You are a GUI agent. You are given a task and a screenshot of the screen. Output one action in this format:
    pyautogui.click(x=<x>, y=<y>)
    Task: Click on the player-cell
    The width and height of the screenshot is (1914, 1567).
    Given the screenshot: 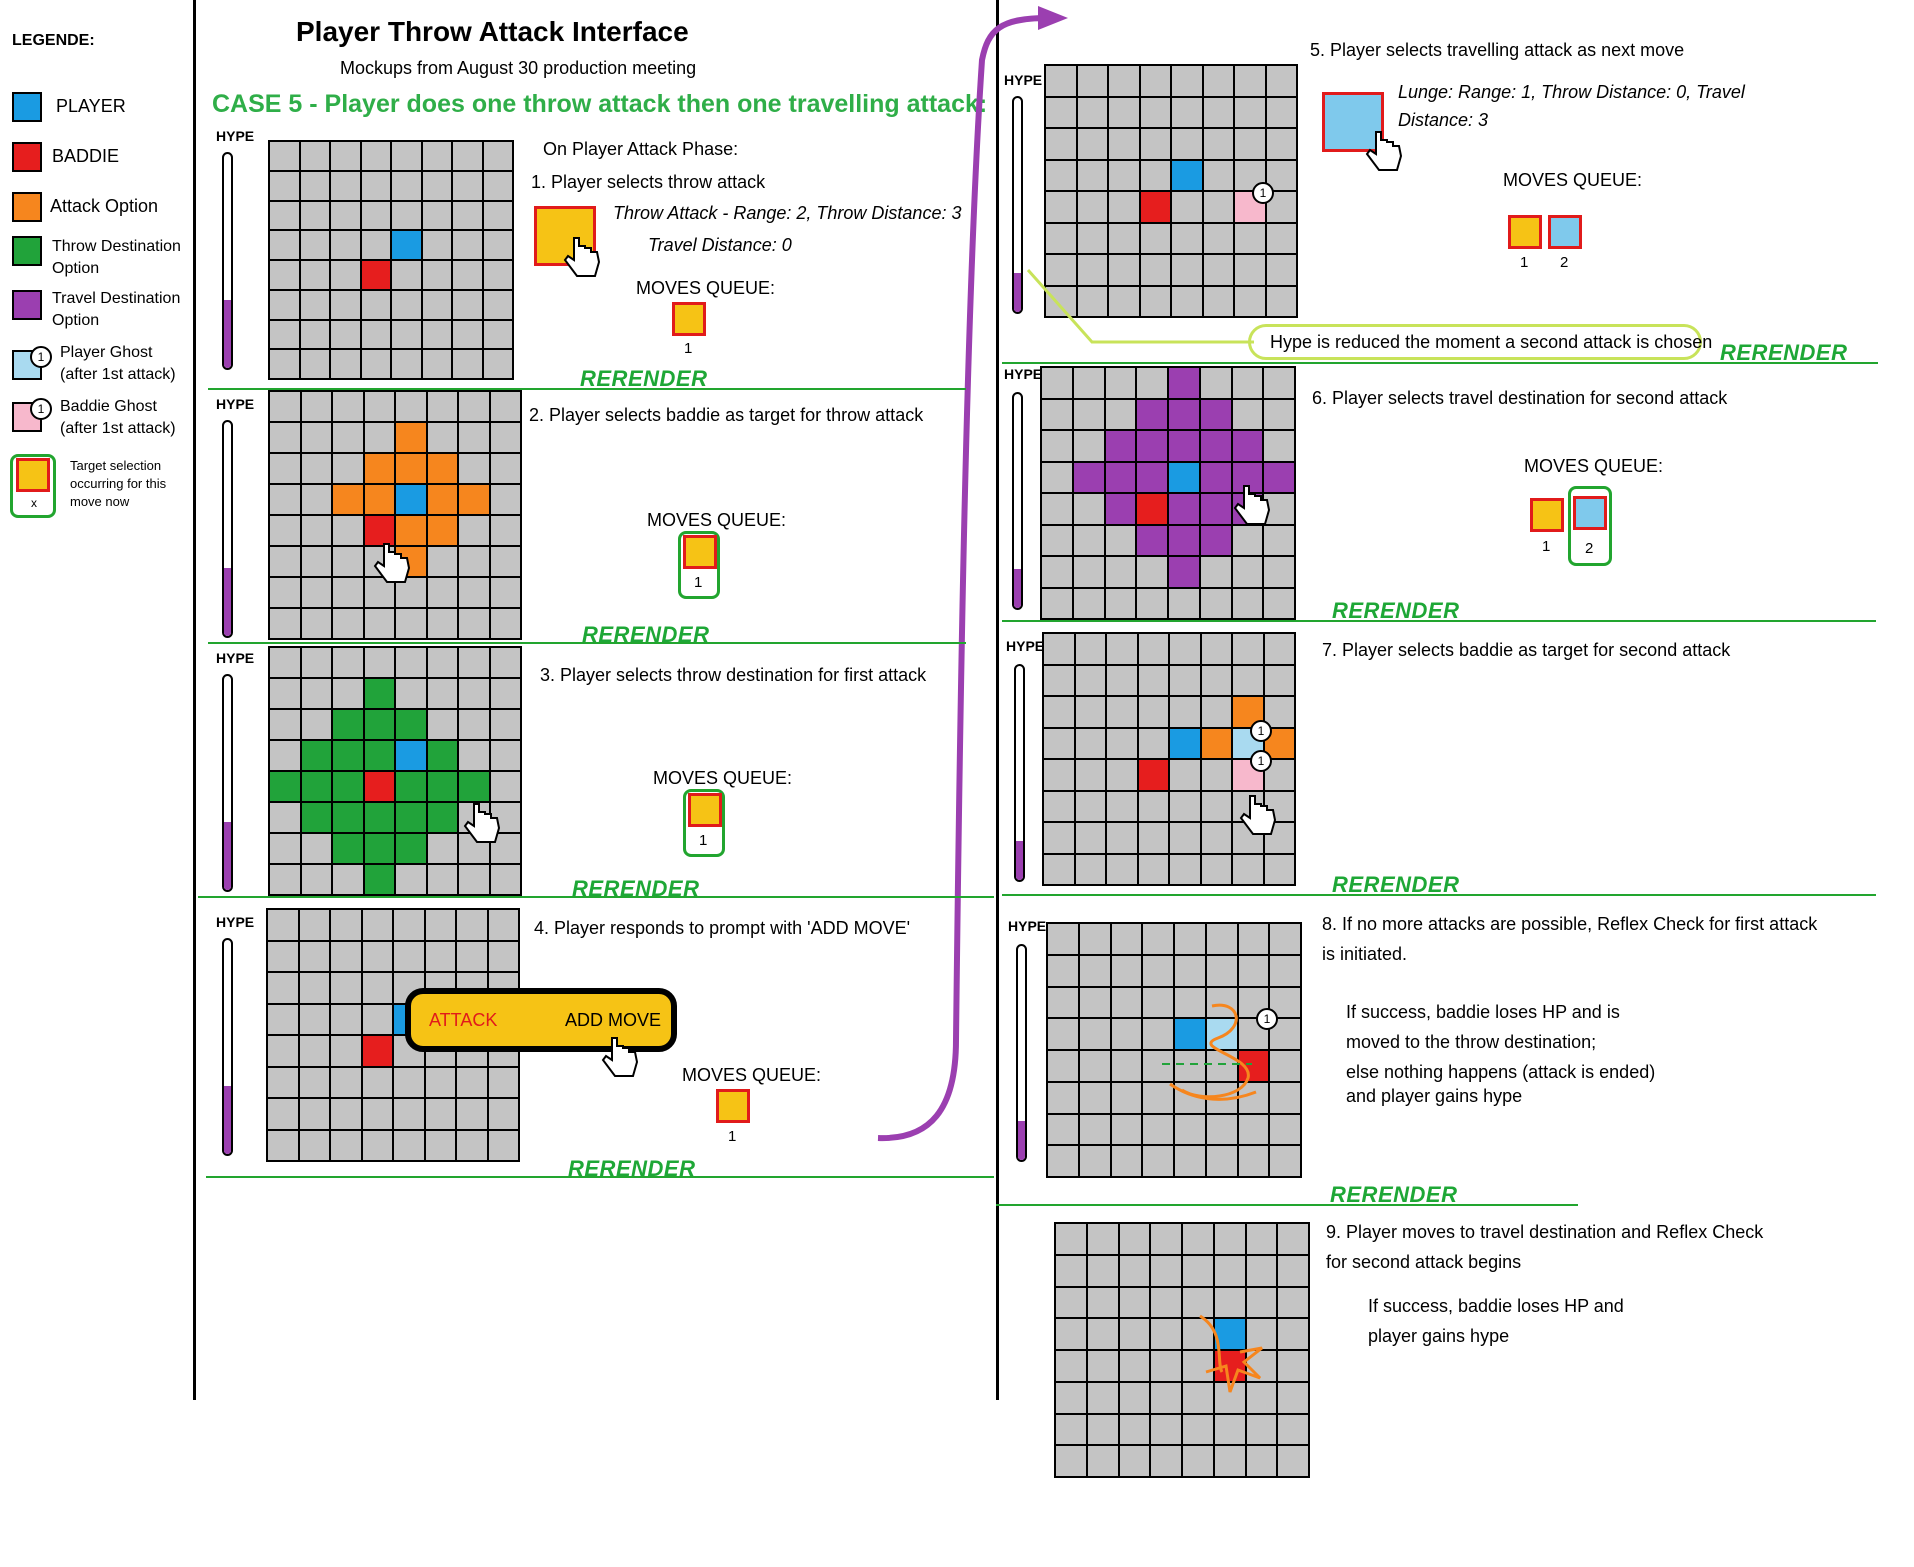 What is the action you would take?
    pyautogui.click(x=1187, y=175)
    